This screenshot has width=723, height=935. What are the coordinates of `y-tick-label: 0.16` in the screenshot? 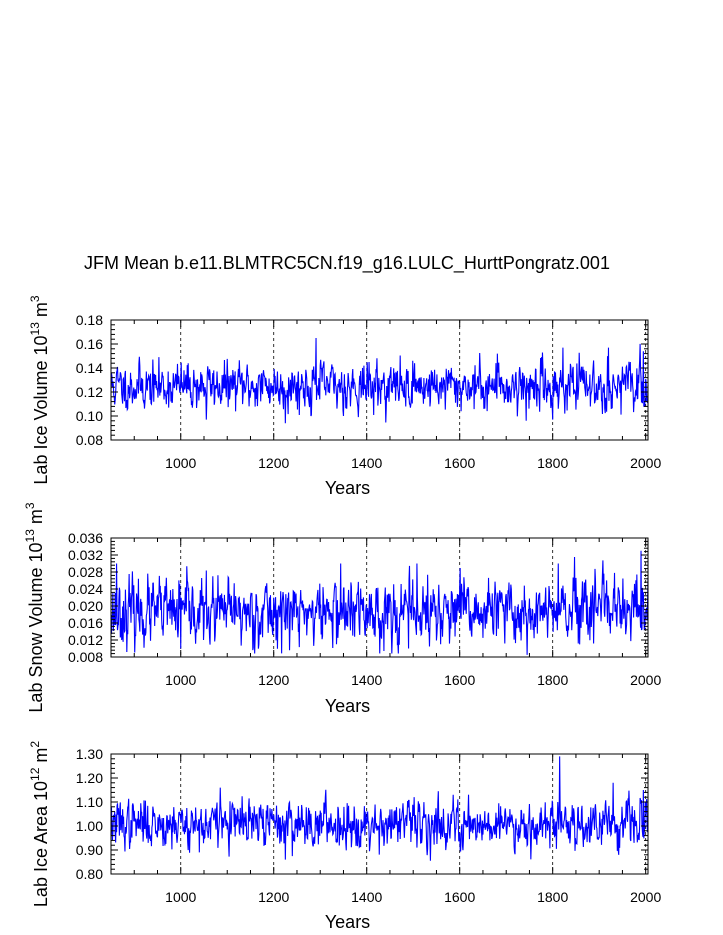 It's located at (89, 344).